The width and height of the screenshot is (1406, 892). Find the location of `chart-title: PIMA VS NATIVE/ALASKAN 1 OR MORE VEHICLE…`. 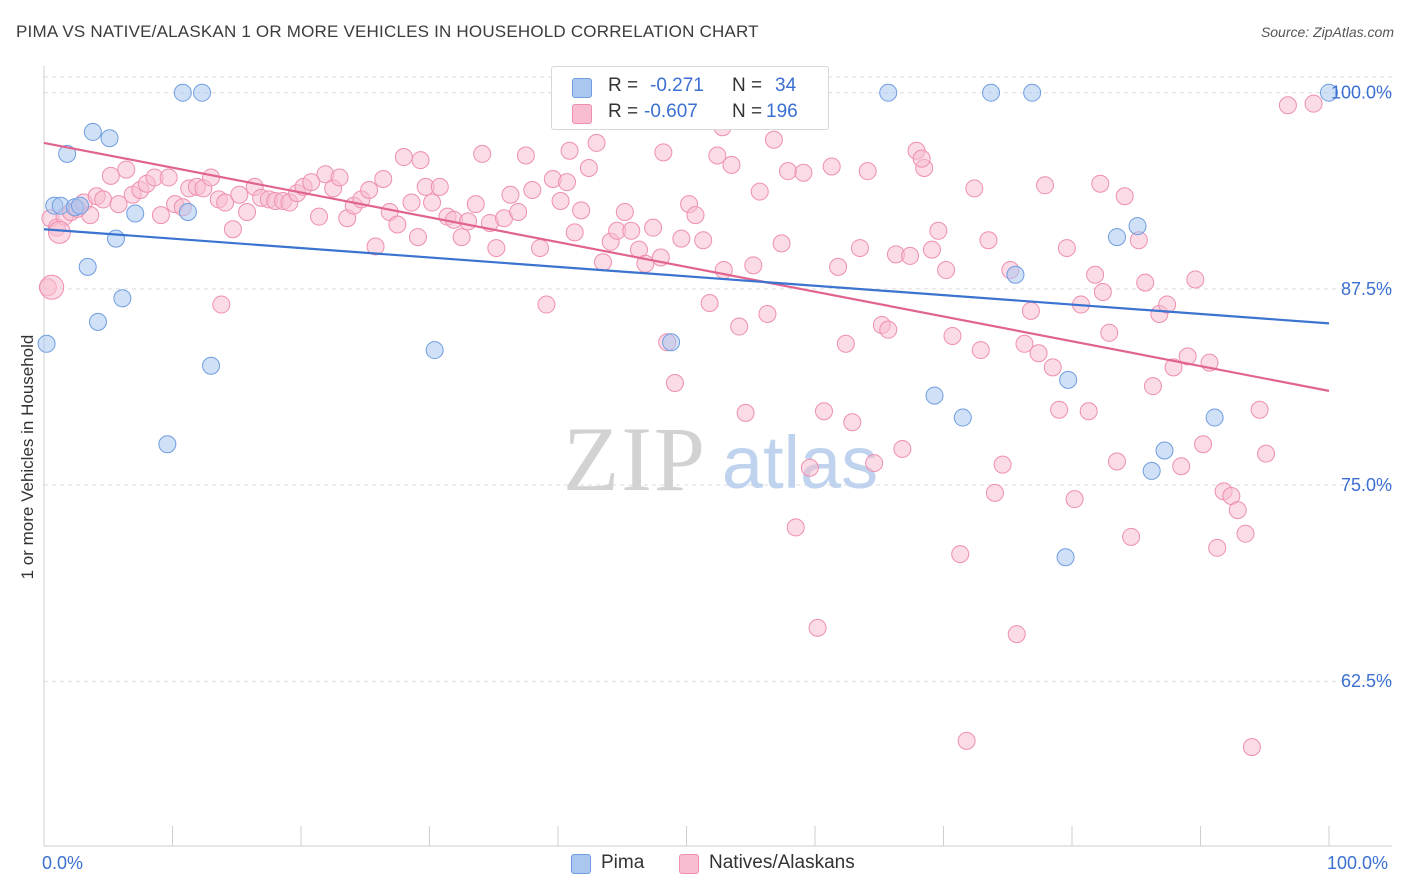

chart-title: PIMA VS NATIVE/ALASKAN 1 OR MORE VEHICLE… is located at coordinates (387, 31).